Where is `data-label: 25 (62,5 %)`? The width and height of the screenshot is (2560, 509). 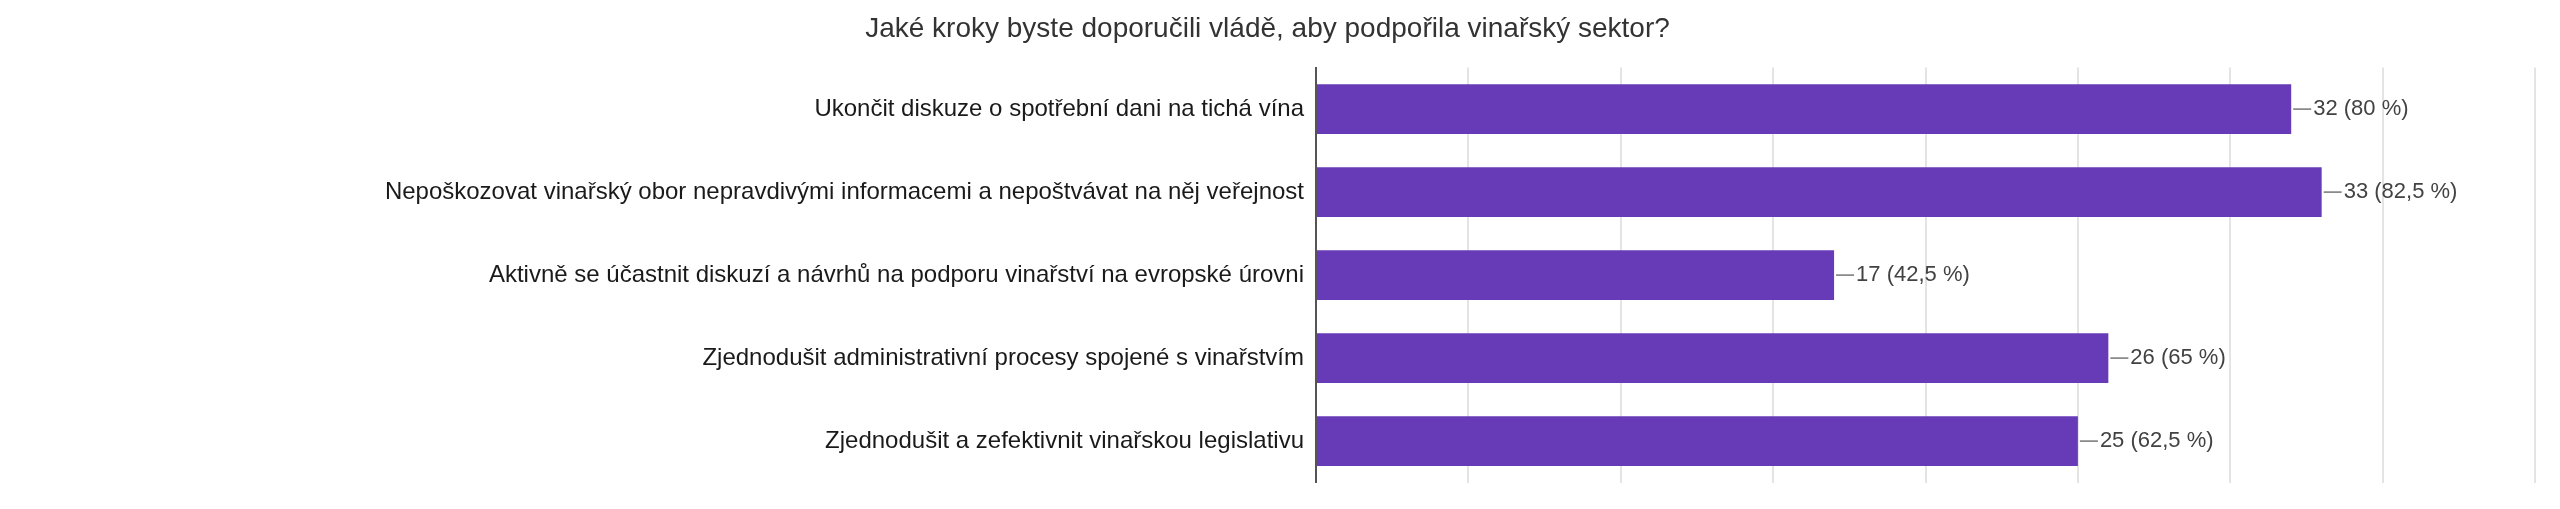 data-label: 25 (62,5 %) is located at coordinates (2156, 440).